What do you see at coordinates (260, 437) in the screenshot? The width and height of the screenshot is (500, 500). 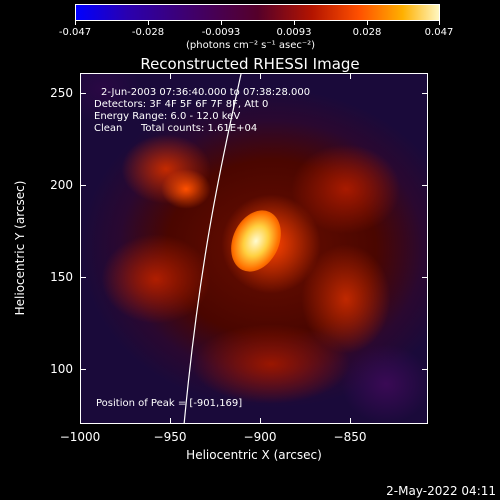 I see `x-tick-label: −900` at bounding box center [260, 437].